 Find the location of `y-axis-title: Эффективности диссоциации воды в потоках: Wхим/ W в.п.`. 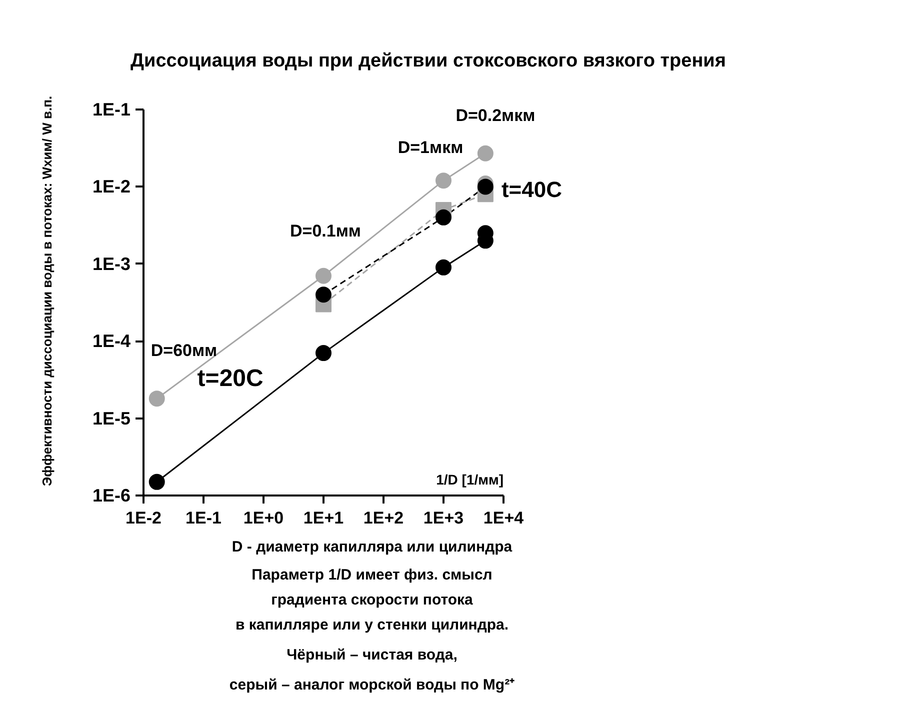

y-axis-title: Эффективности диссоциации воды в потоках: Wхим/ W в.п. is located at coordinates (47, 291).